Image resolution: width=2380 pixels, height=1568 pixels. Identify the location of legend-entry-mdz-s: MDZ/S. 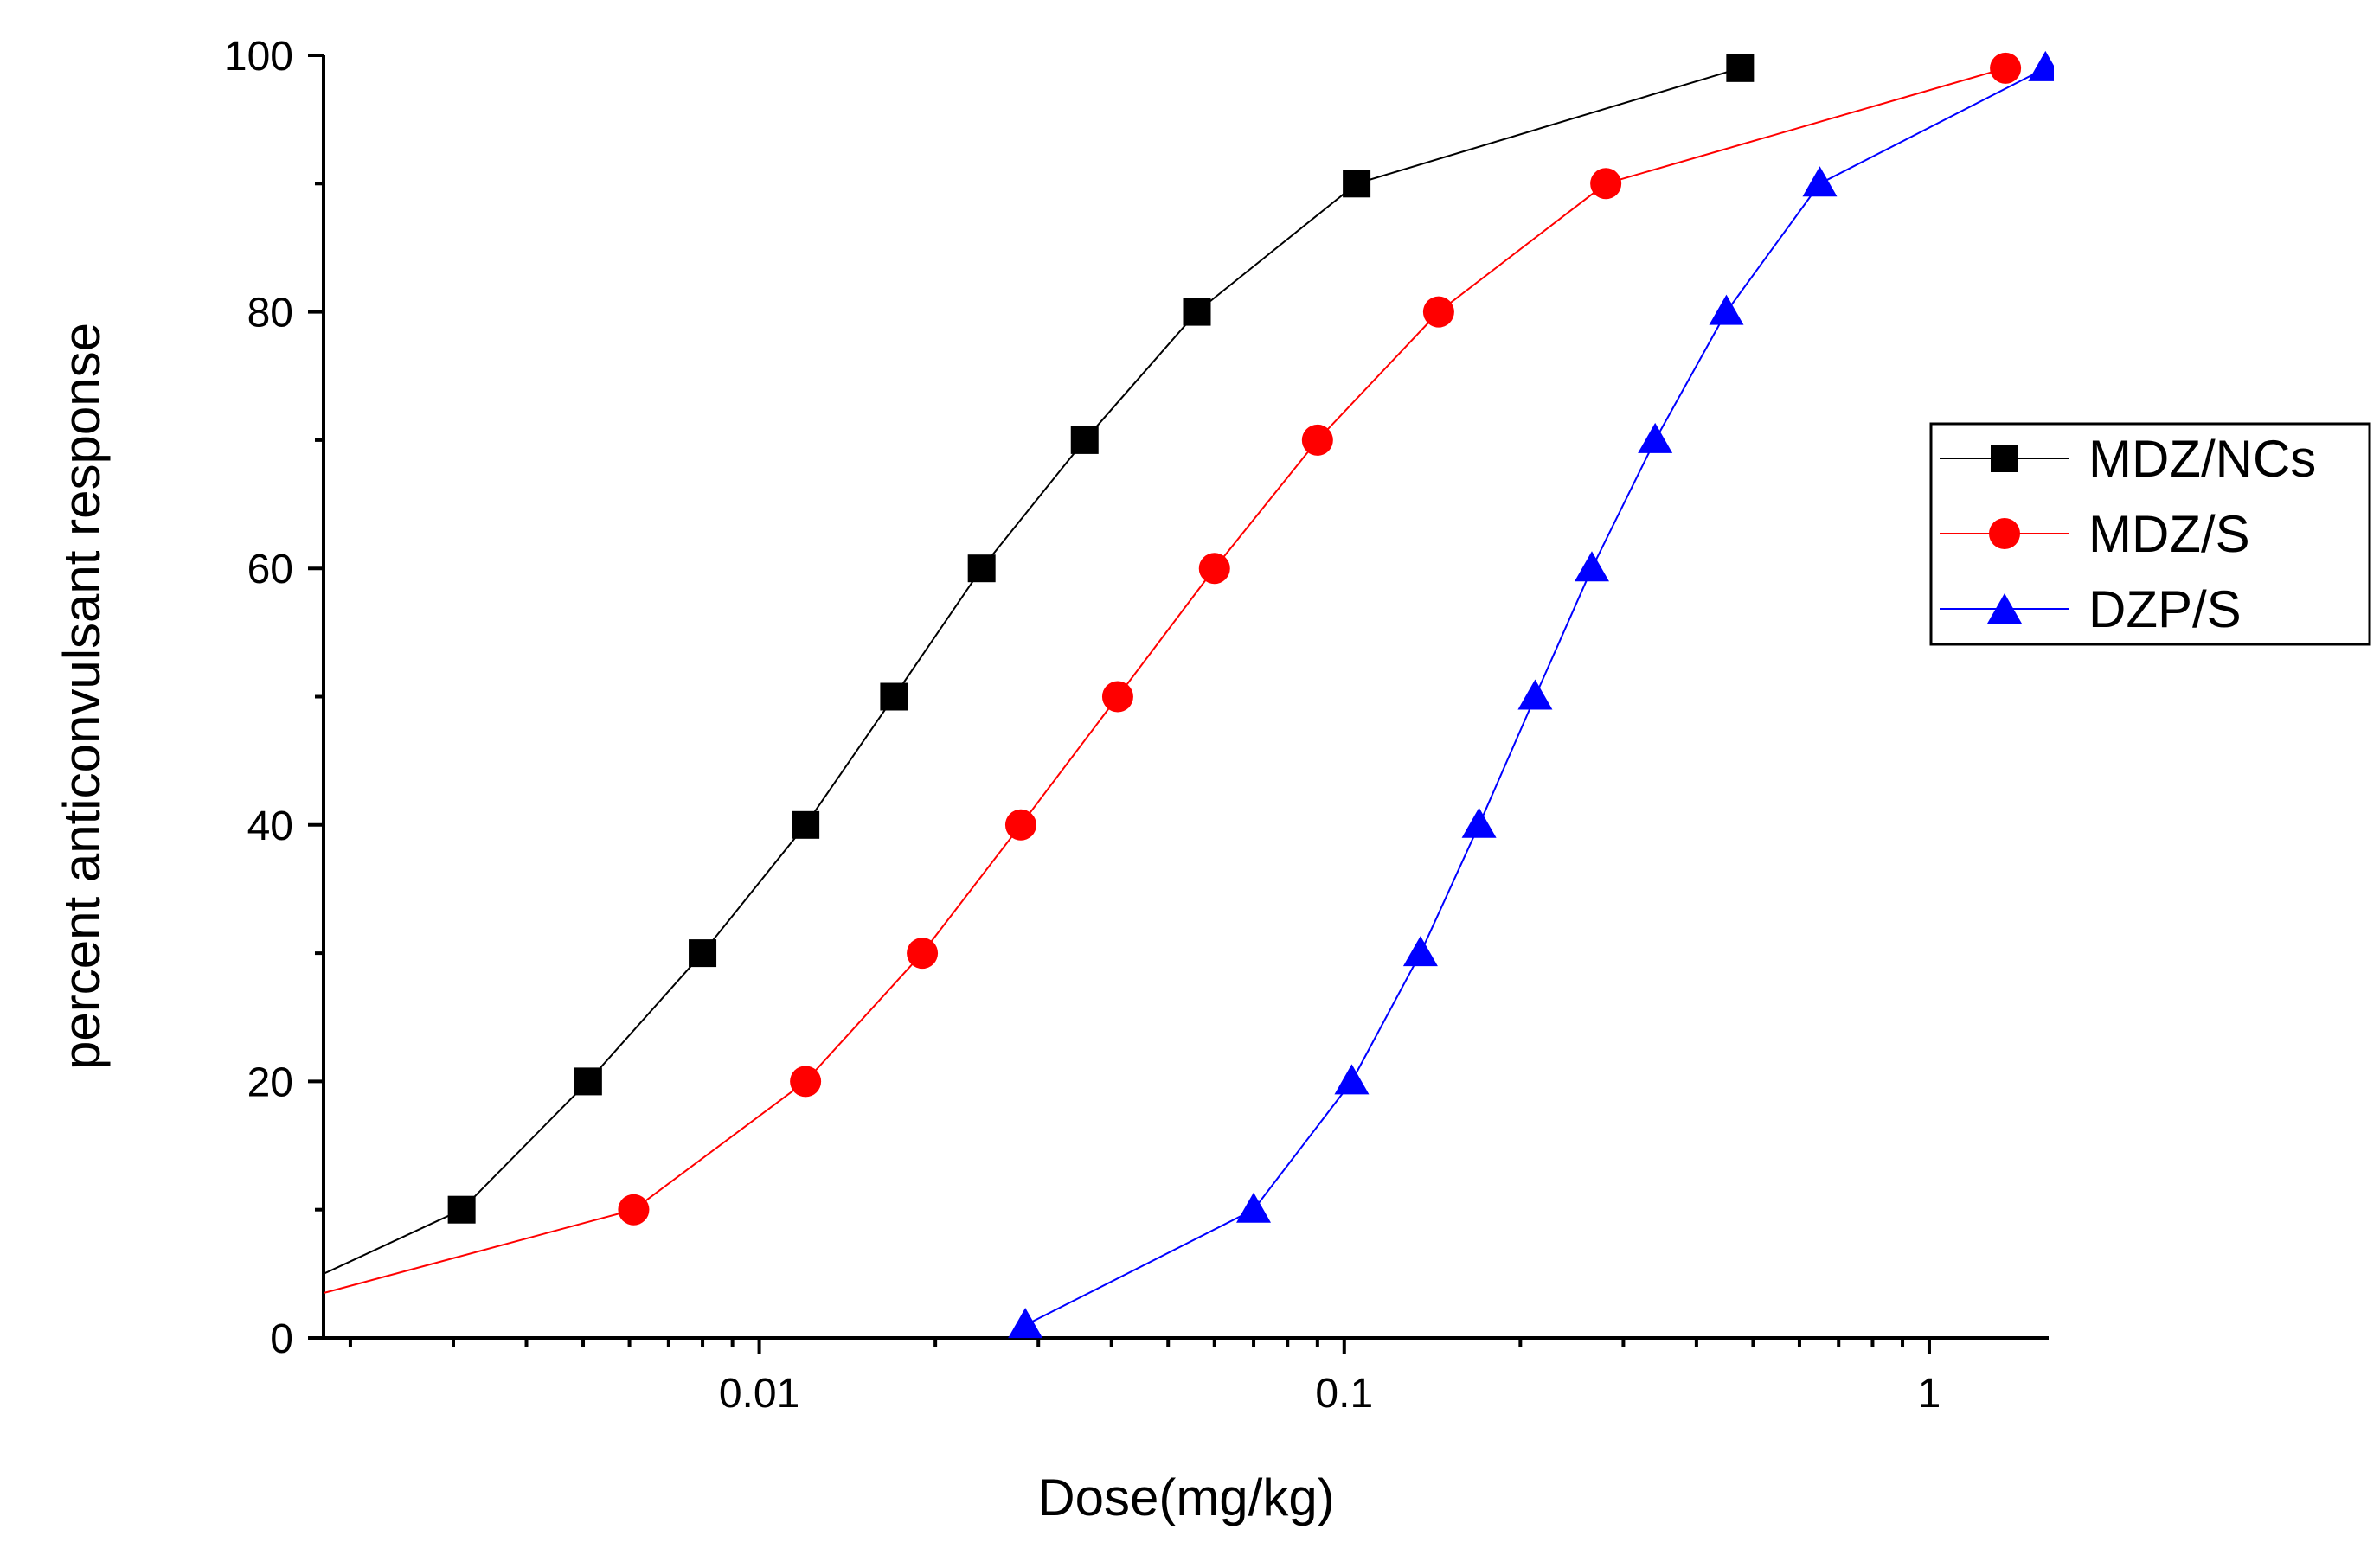
(2095, 534).